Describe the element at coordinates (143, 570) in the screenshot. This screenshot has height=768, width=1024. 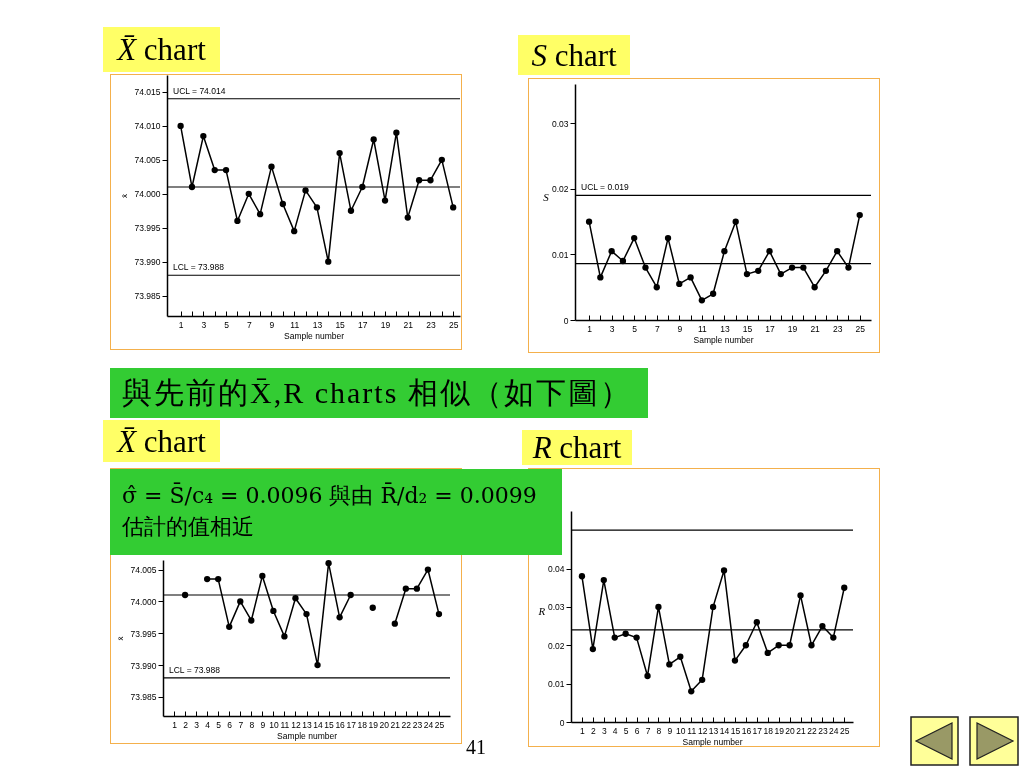
I see `y-tick-label: 74.005` at that location.